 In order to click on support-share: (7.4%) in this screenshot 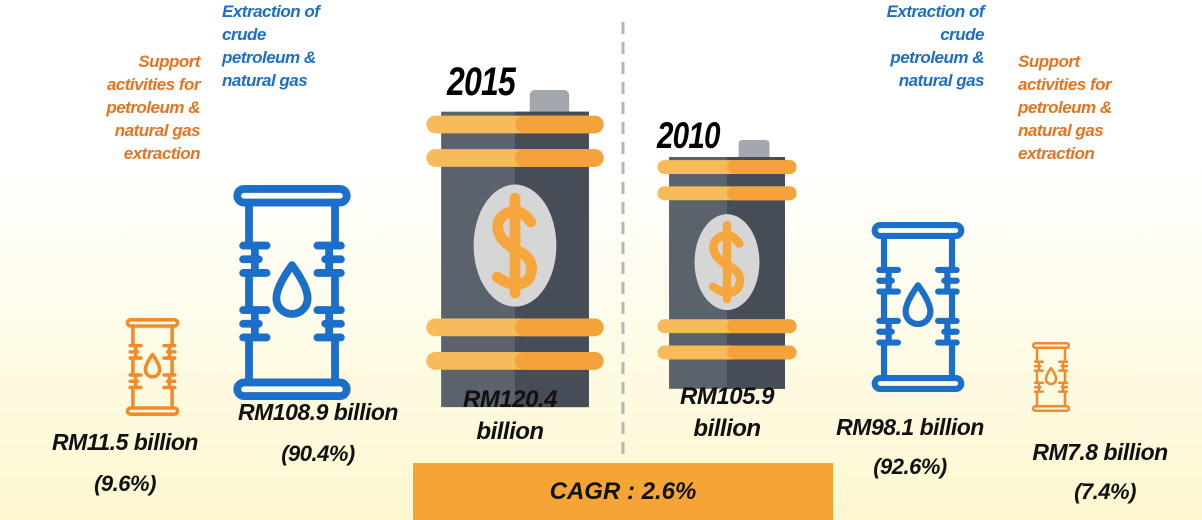, I will do `click(1105, 491)`.